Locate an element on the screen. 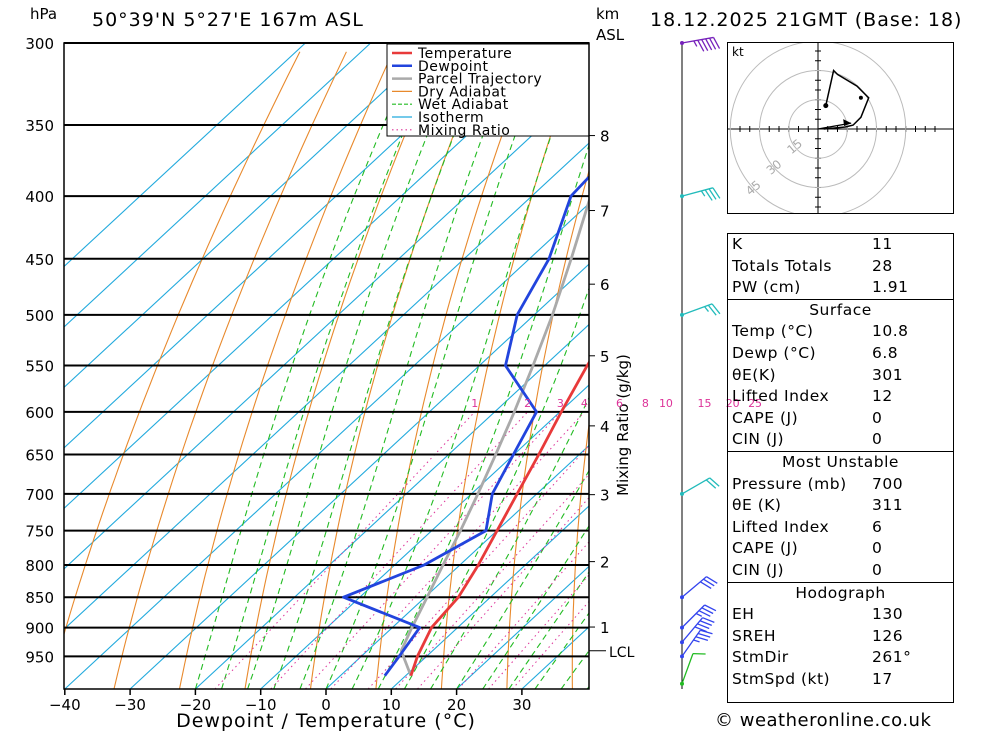  stats-row: EH 130 is located at coordinates (840, 615).